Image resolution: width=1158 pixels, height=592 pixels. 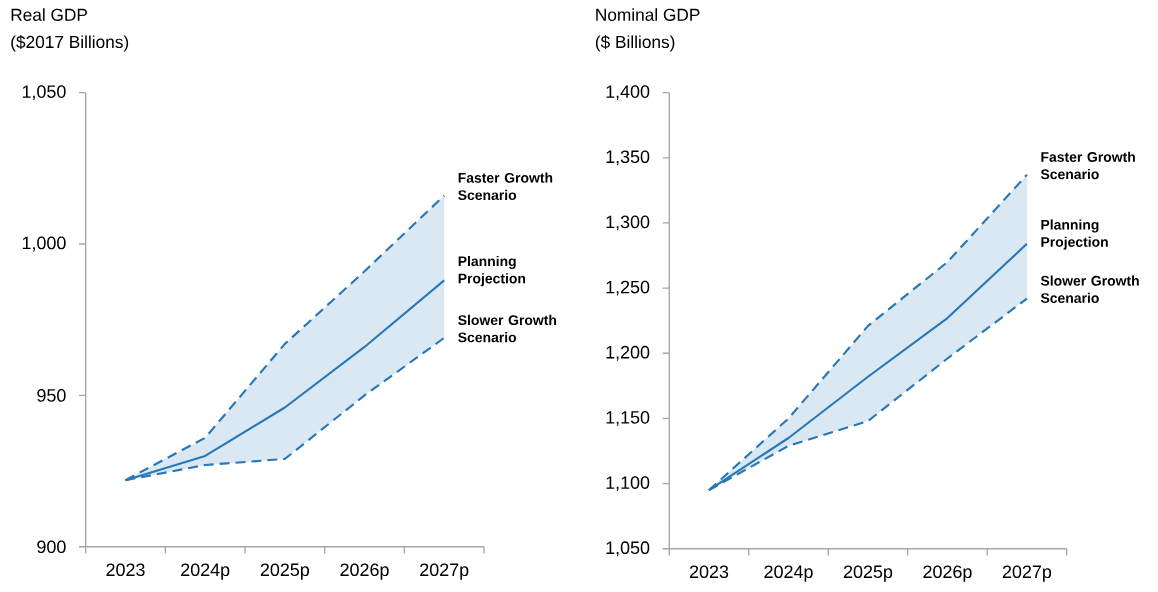 What do you see at coordinates (628, 93) in the screenshot?
I see `y-tick-label: 1,400` at bounding box center [628, 93].